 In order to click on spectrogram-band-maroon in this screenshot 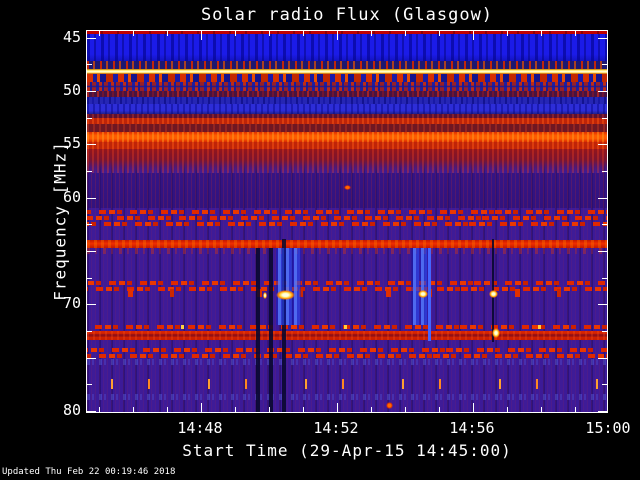, I will do `click(347, 116)`.